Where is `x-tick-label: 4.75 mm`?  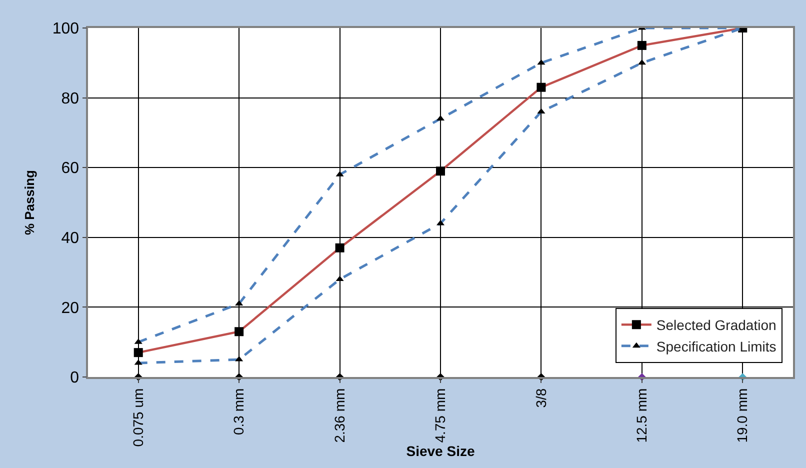 x-tick-label: 4.75 mm is located at coordinates (440, 415).